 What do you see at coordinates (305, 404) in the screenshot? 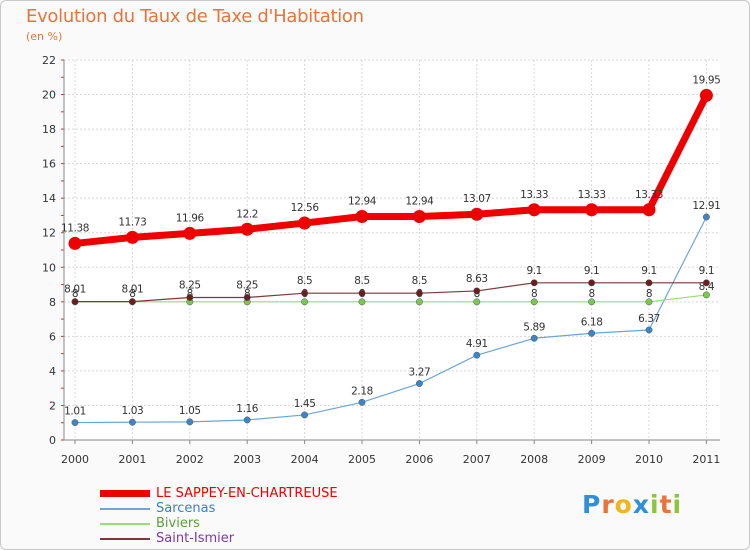
I see `data-label: 1.45` at bounding box center [305, 404].